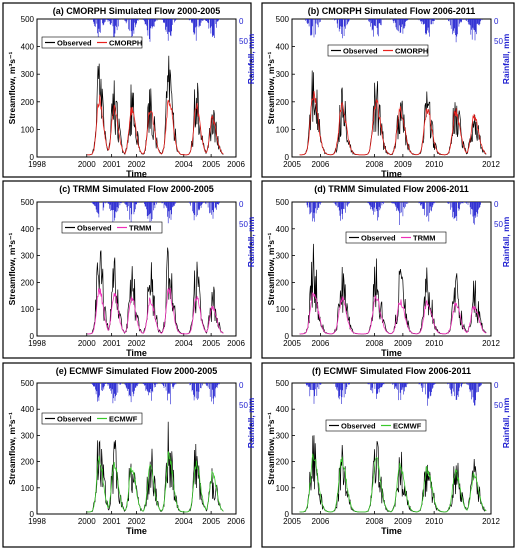 The image size is (519, 550). Describe the element at coordinates (112, 164) in the screenshot. I see `x-tick-label: 2001` at that location.